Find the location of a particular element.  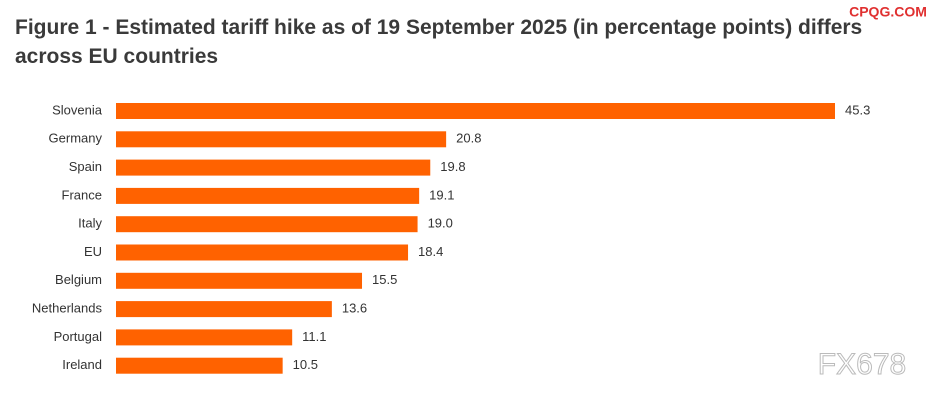

value-label: 19.0 is located at coordinates (440, 223).